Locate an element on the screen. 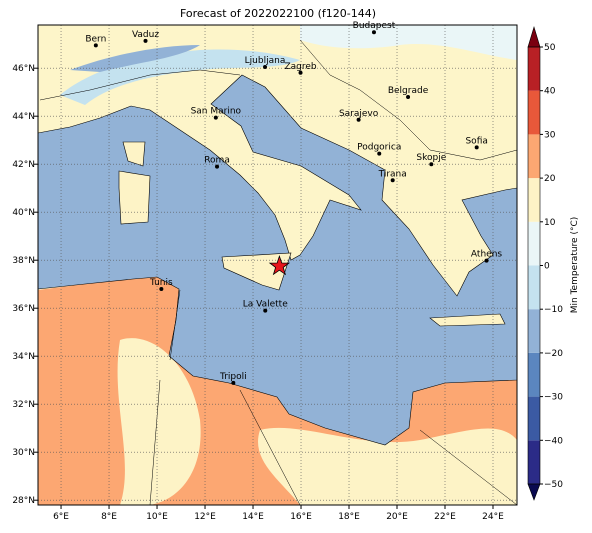 This screenshot has width=592, height=533. x-tick-label: 10°E is located at coordinates (157, 517).